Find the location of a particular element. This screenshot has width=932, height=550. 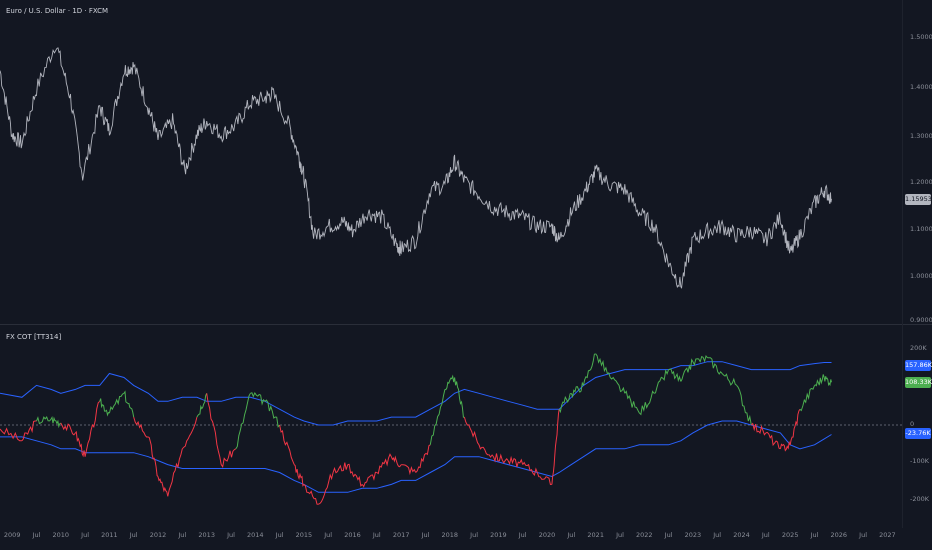

time-axis-label: 2023 is located at coordinates (693, 535).